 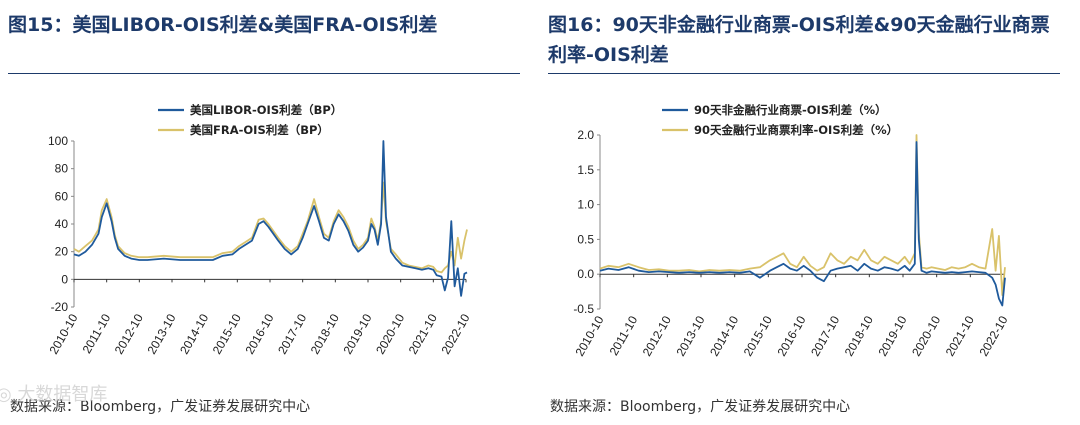 What do you see at coordinates (62, 252) in the screenshot?
I see `y-tick-label: 20` at bounding box center [62, 252].